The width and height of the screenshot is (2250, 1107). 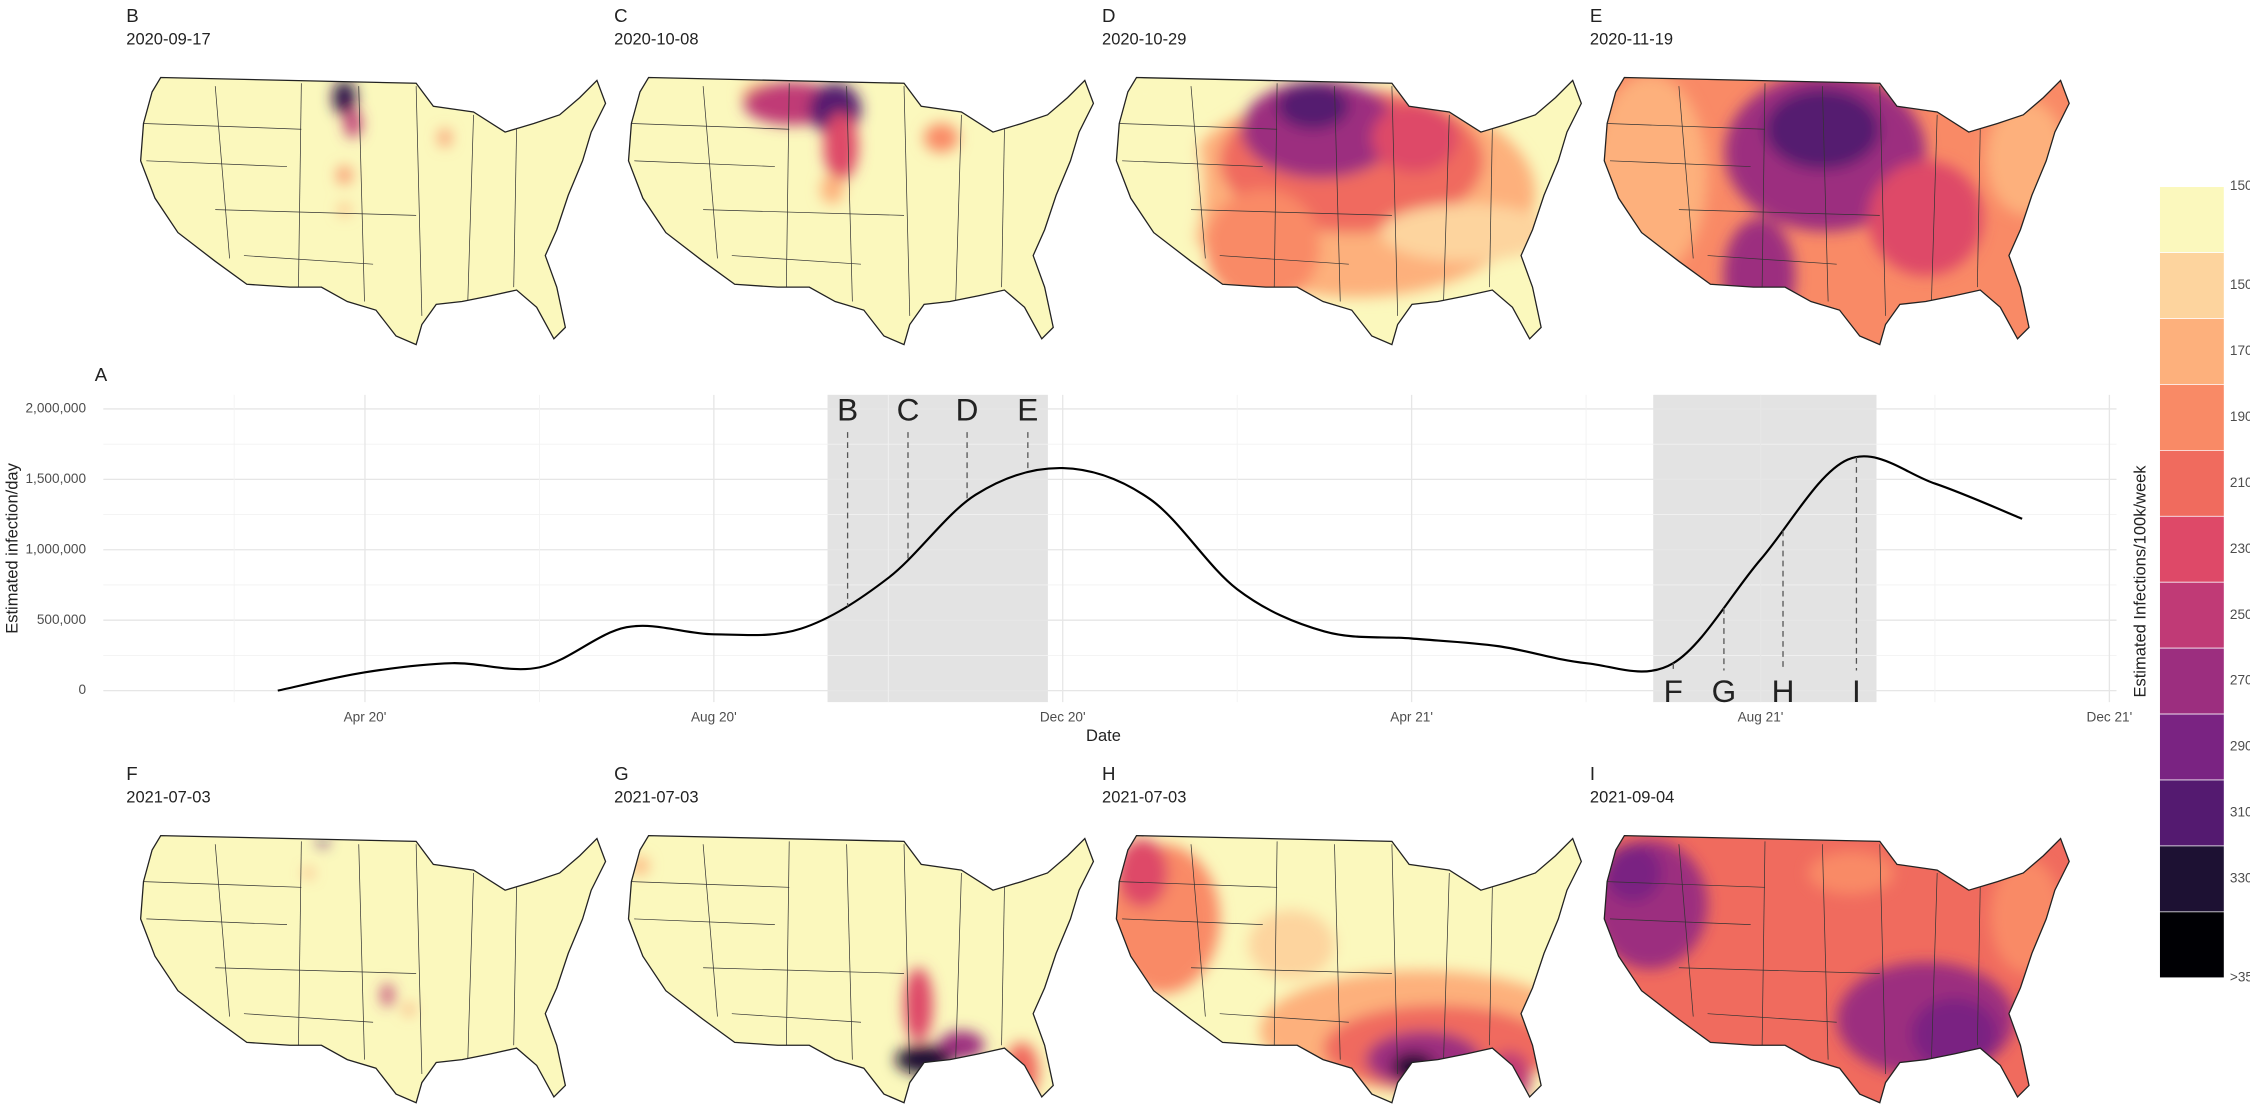 What do you see at coordinates (2240, 416) in the screenshot?
I see `colorbar-label: 190` at bounding box center [2240, 416].